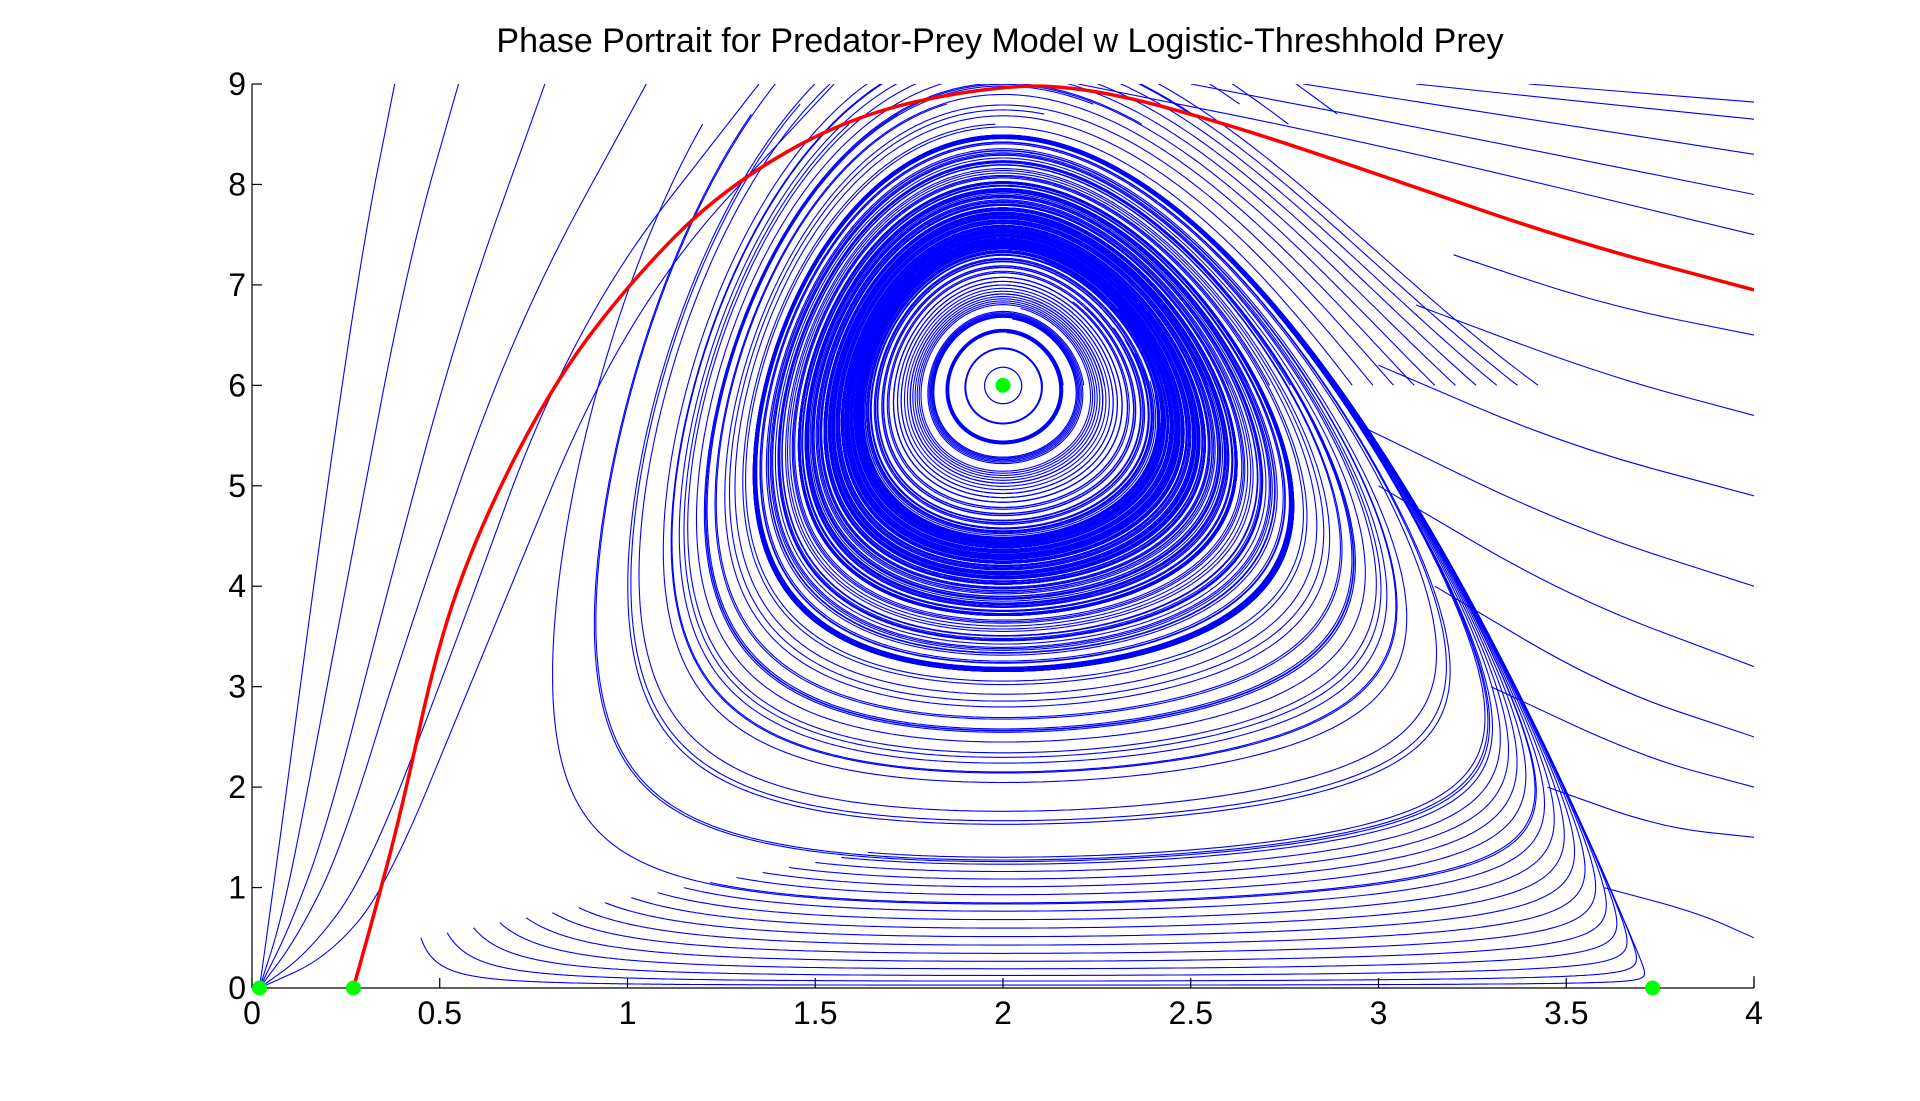  Describe the element at coordinates (252, 1013) in the screenshot. I see `x-tick-label: 0` at that location.